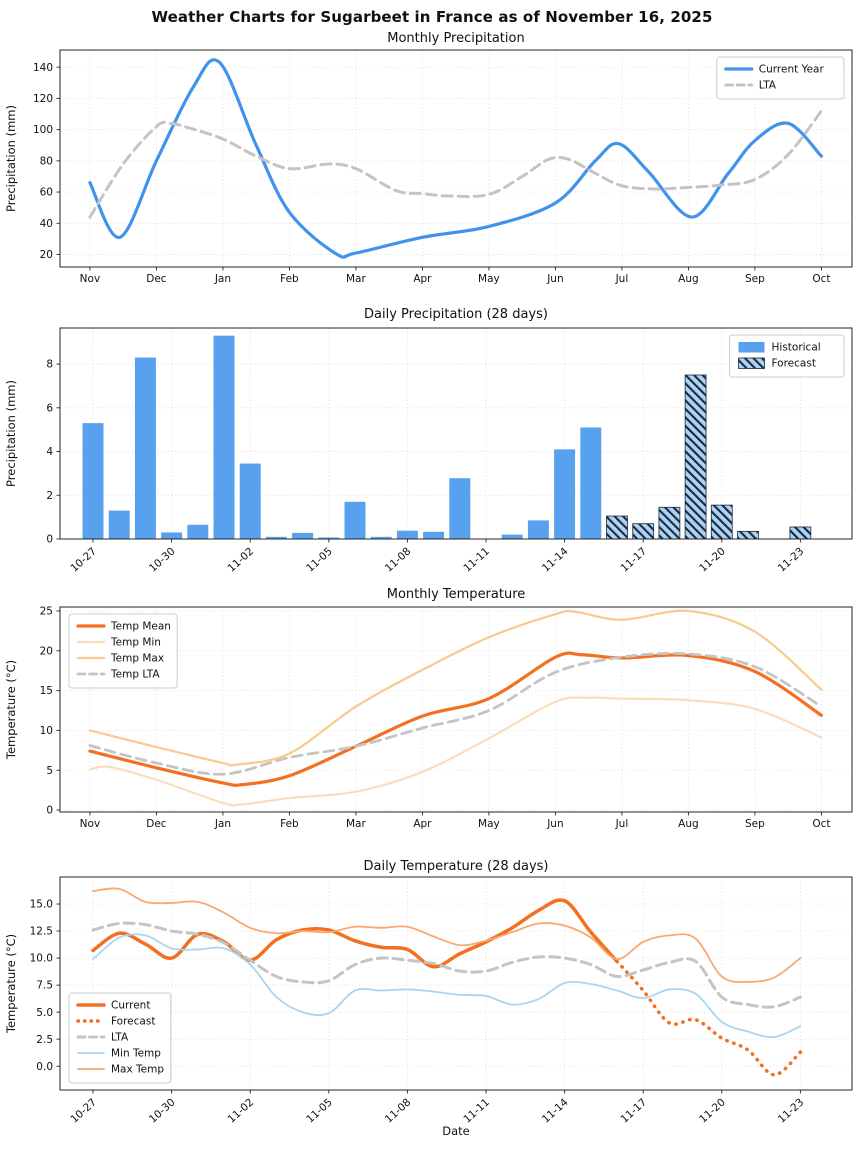 The width and height of the screenshot is (864, 1152). Describe the element at coordinates (44, 1013) in the screenshot. I see `svg-text: 5.0` at that location.